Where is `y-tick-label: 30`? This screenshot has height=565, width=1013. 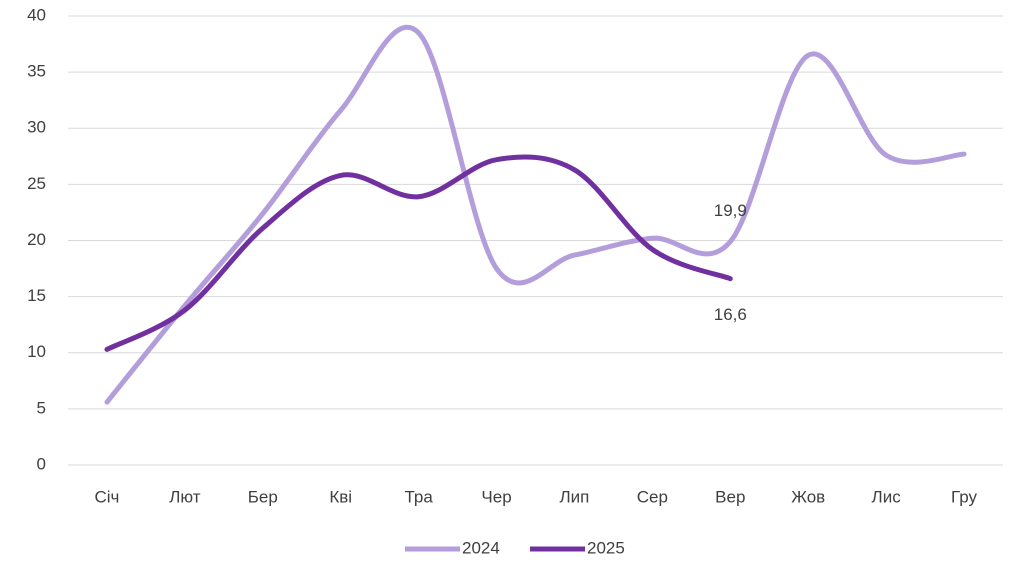 y-tick-label: 30 is located at coordinates (36, 127).